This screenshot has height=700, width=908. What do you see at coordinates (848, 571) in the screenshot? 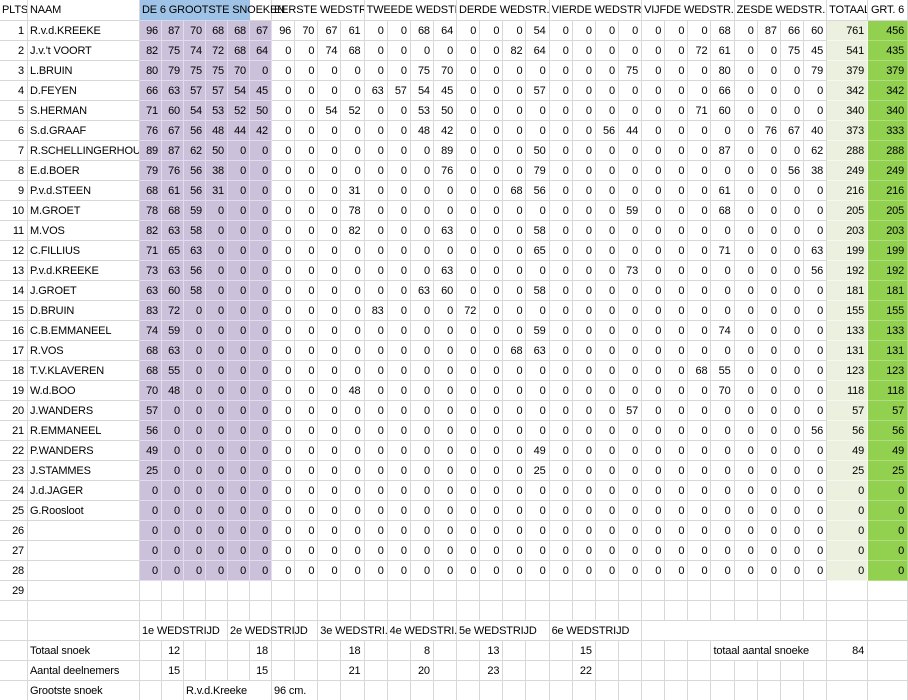
I see `totaal-cell: 0` at bounding box center [848, 571].